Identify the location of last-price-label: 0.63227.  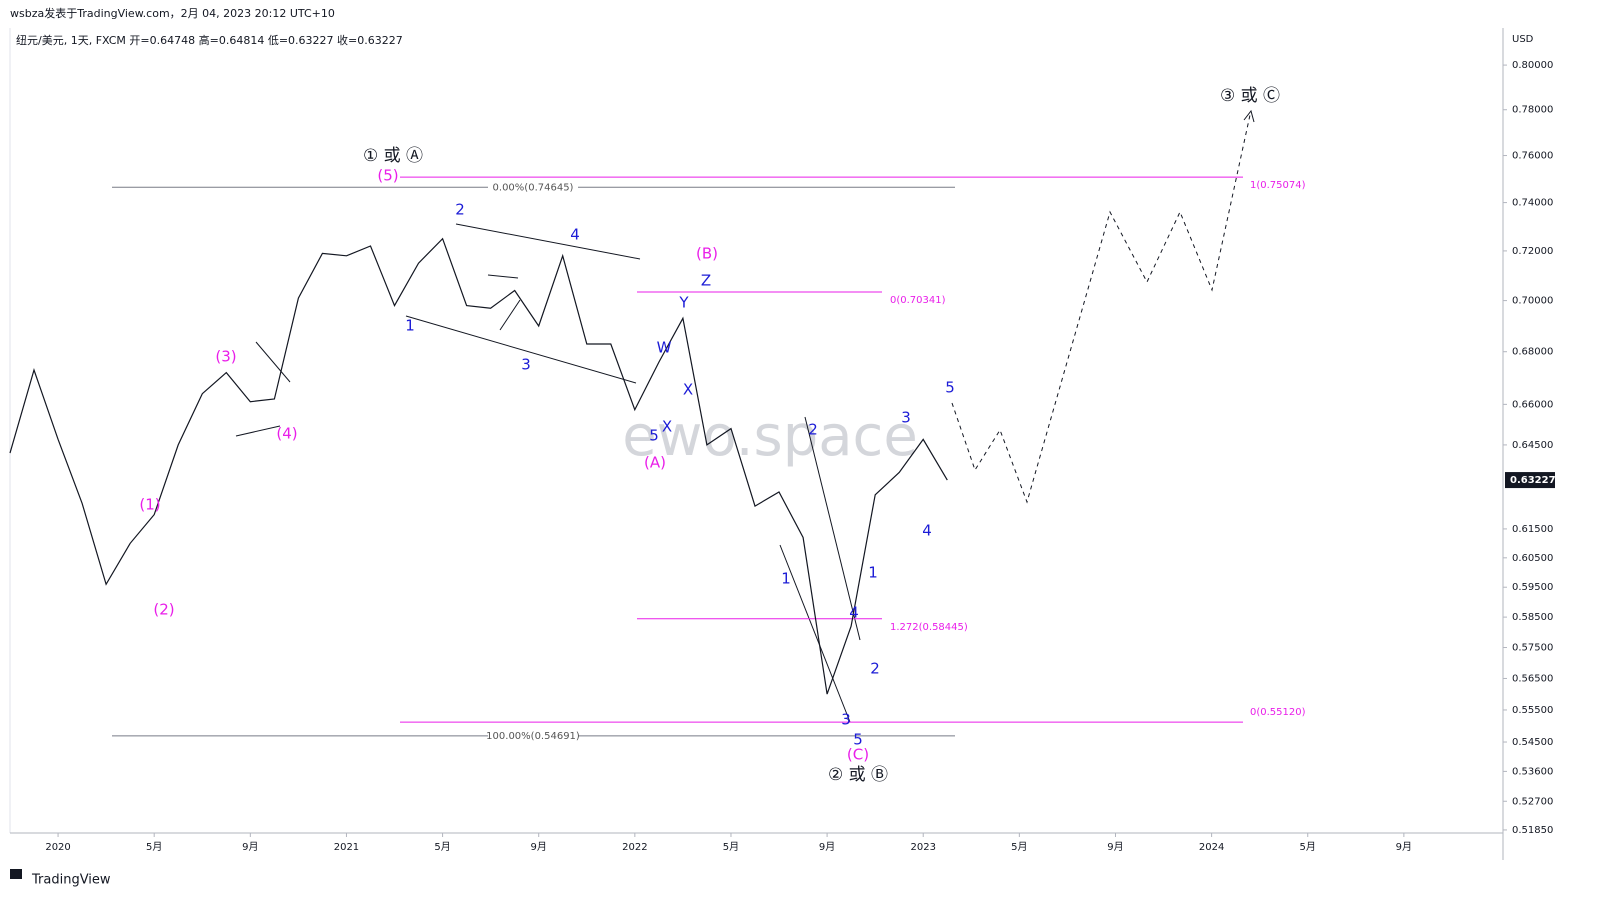
(1533, 480).